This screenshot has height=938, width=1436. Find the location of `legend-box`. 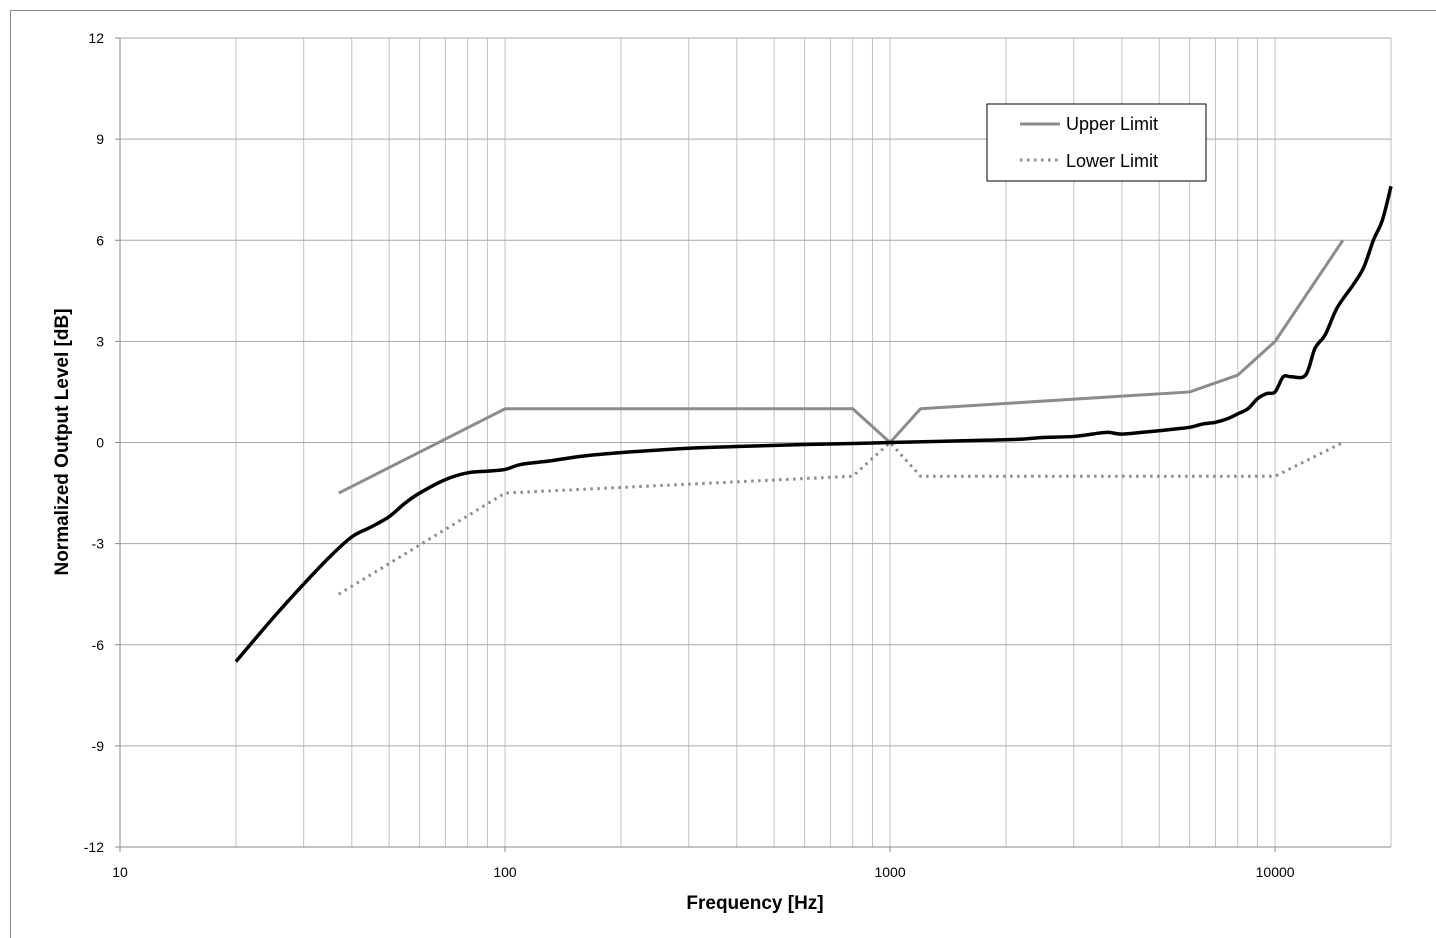

legend-box is located at coordinates (1096, 142).